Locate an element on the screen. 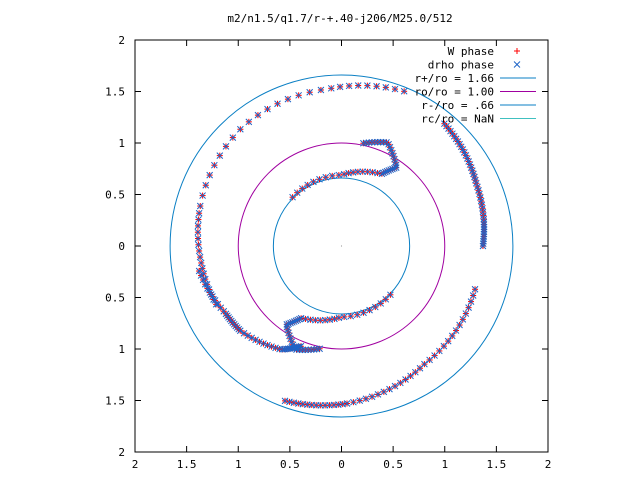  x-tick-label: 2 is located at coordinates (548, 464).